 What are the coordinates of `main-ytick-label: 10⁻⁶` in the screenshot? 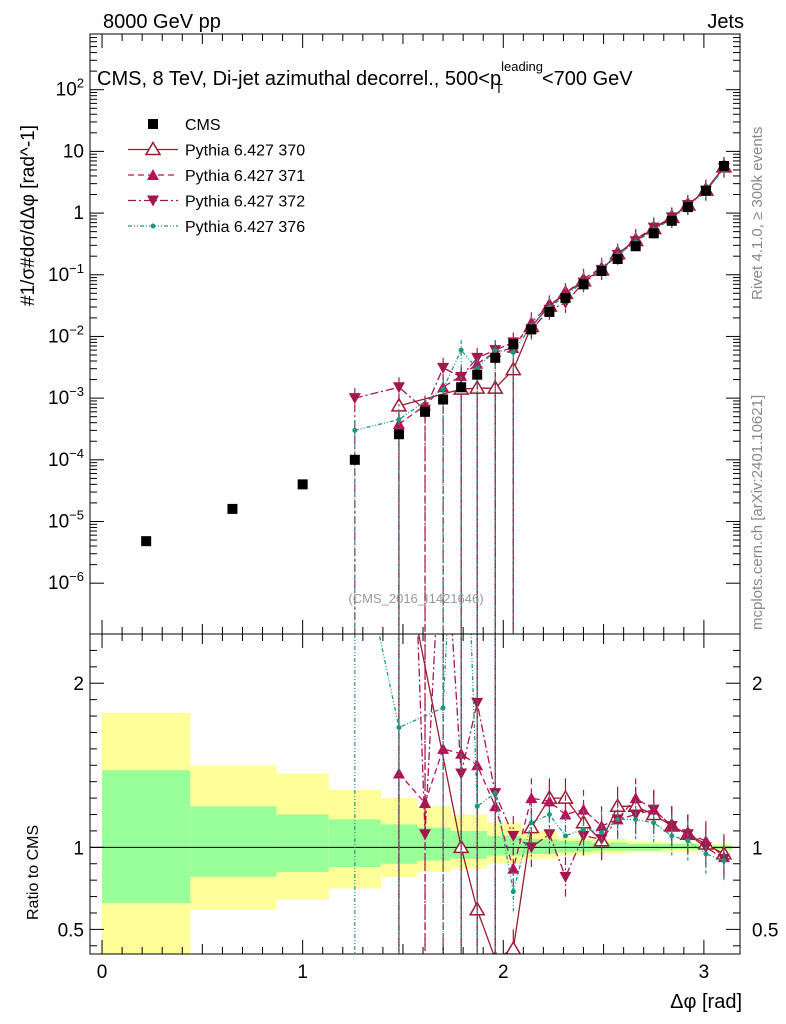 It's located at (66, 581).